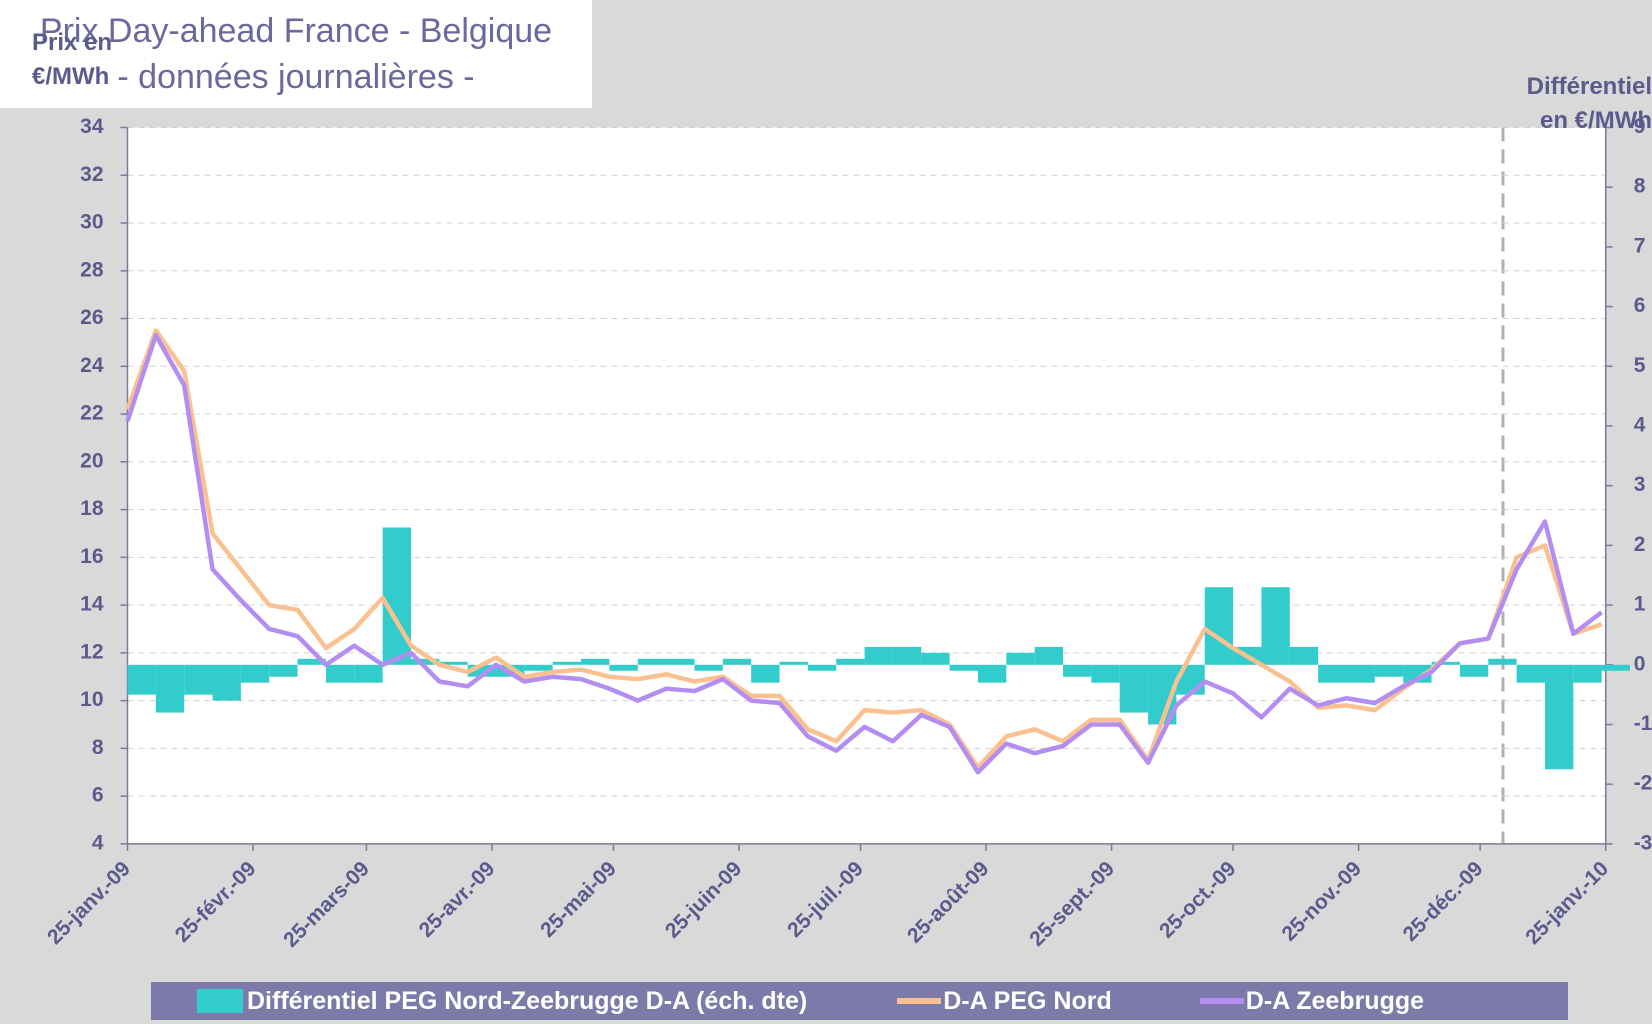  What do you see at coordinates (948, 902) in the screenshot?
I see `x-tick-label: 25-août-09` at bounding box center [948, 902].